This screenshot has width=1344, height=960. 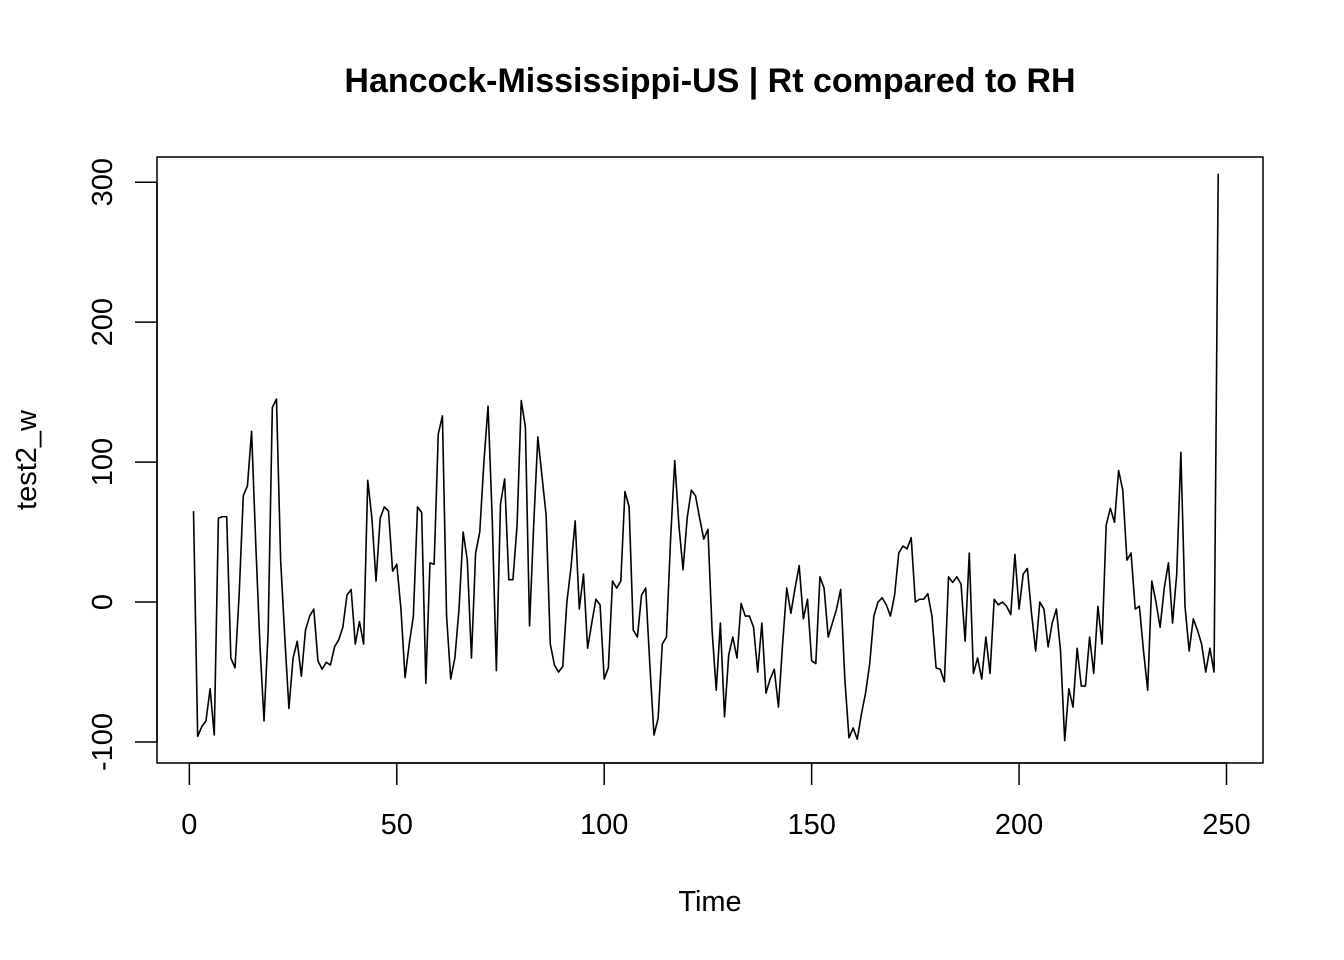 What do you see at coordinates (122, 464) in the screenshot?
I see `y-axis: -100 0 100 200 300` at bounding box center [122, 464].